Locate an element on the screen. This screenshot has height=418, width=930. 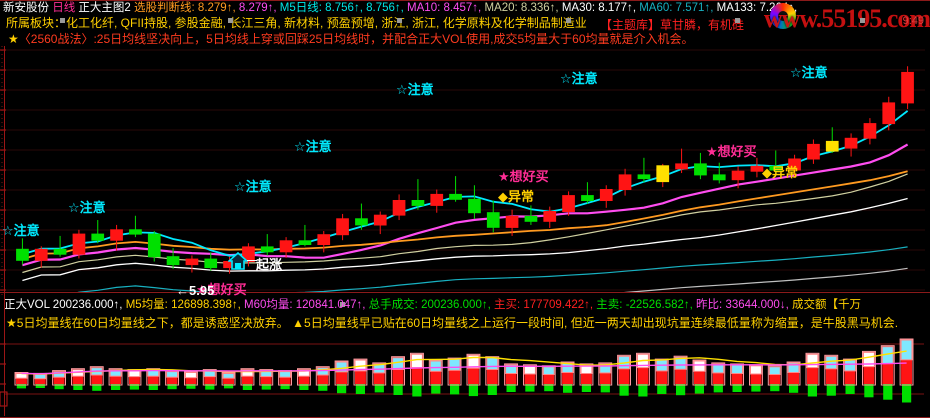
chart-annotation: 起涨 is located at coordinates (269, 264).